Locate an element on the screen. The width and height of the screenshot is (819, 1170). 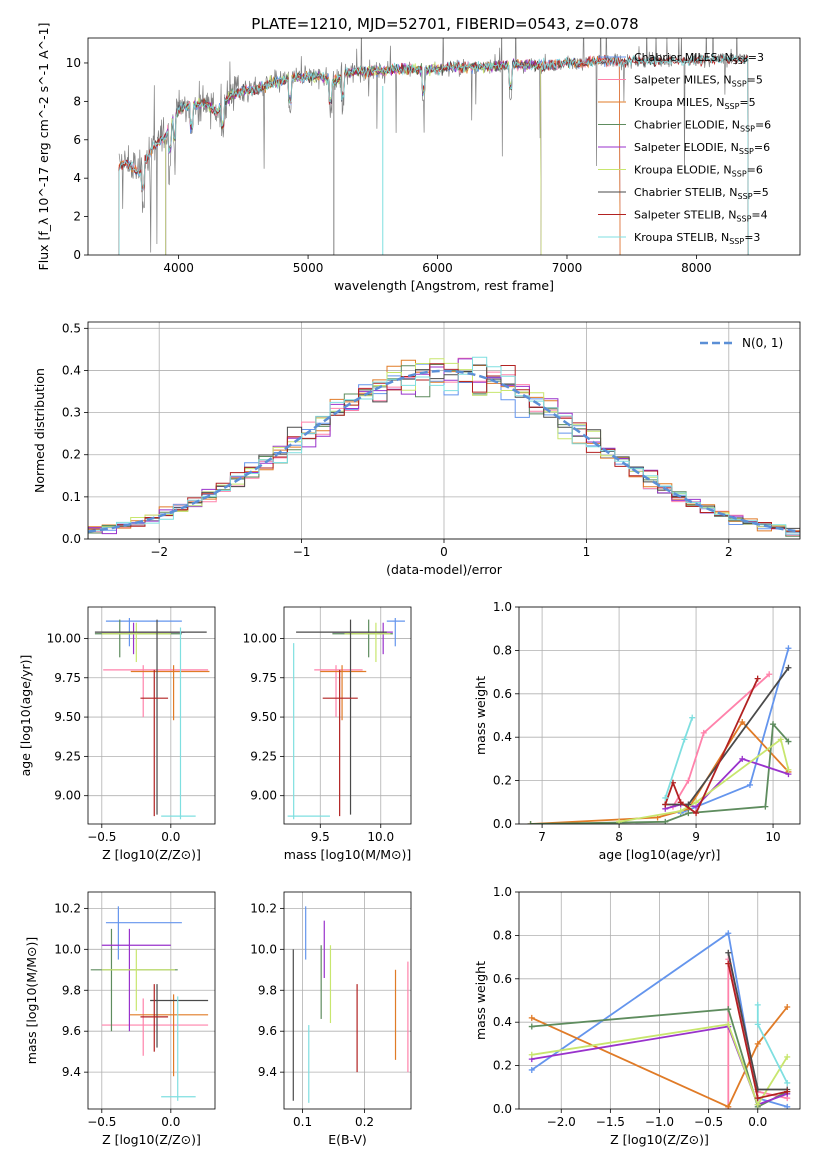
x-tick-label: 9 is located at coordinates (696, 837).